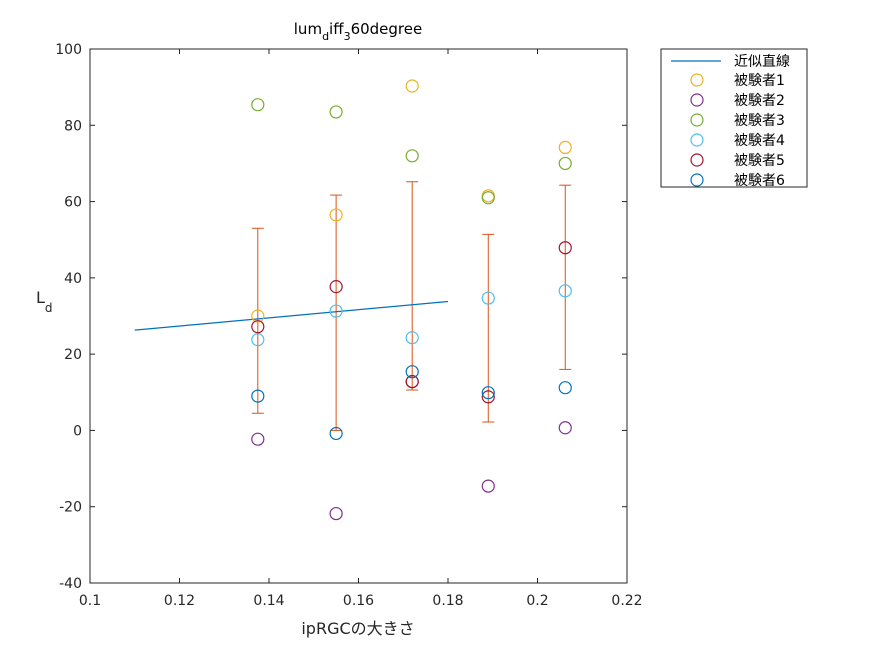  I want to click on fit-line, so click(291, 315).